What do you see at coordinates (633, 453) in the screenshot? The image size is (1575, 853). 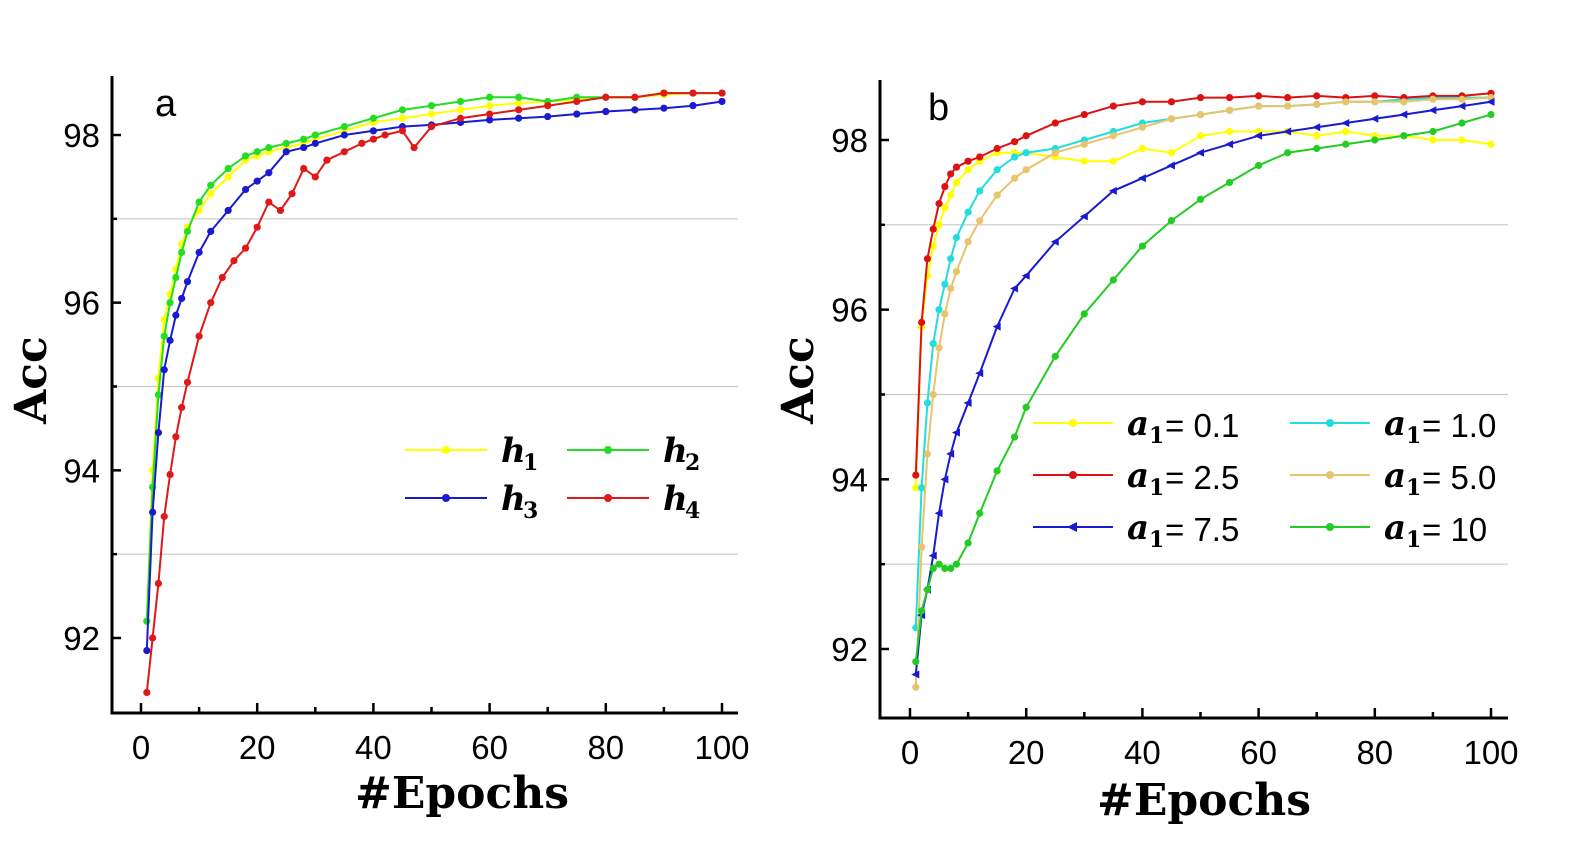 I see `legend-item: h2` at bounding box center [633, 453].